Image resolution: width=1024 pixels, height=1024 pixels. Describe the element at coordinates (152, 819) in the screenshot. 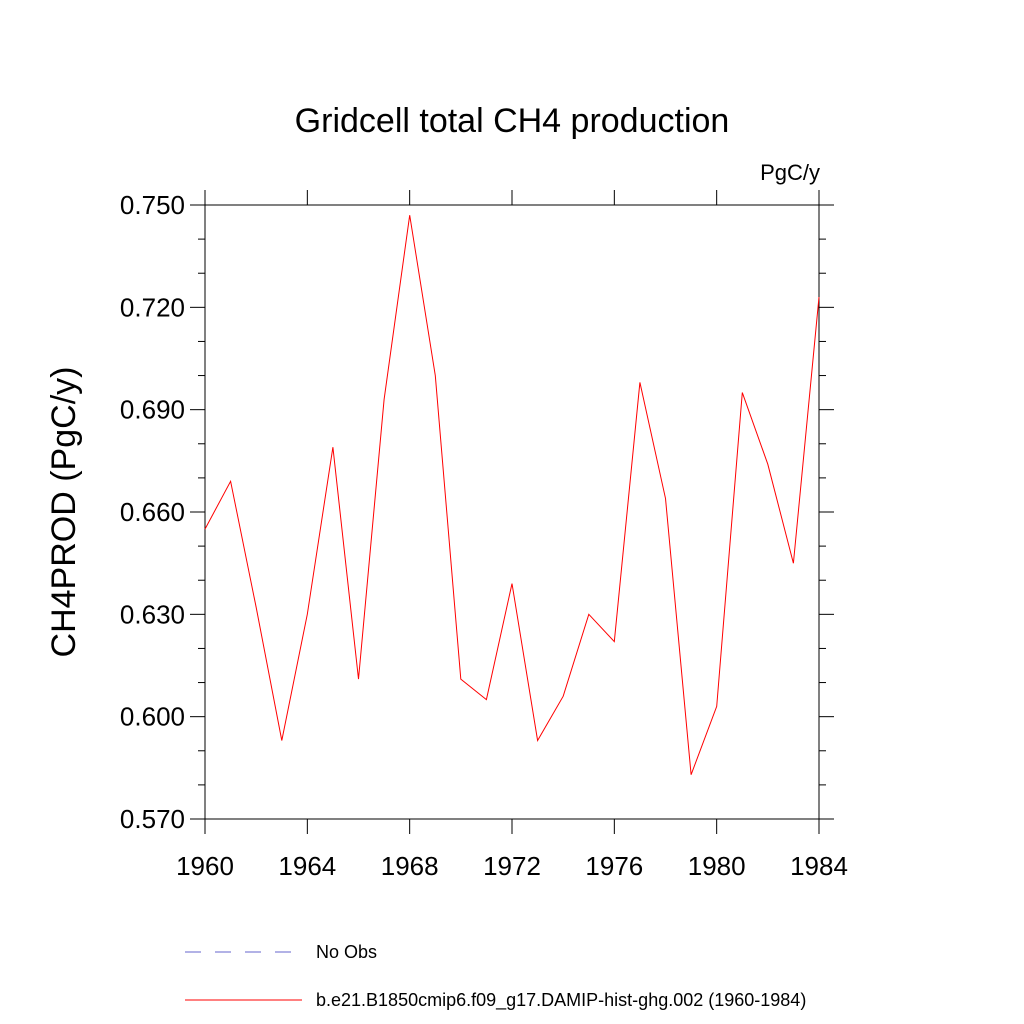

I see `y-tick-label: 0.570` at that location.